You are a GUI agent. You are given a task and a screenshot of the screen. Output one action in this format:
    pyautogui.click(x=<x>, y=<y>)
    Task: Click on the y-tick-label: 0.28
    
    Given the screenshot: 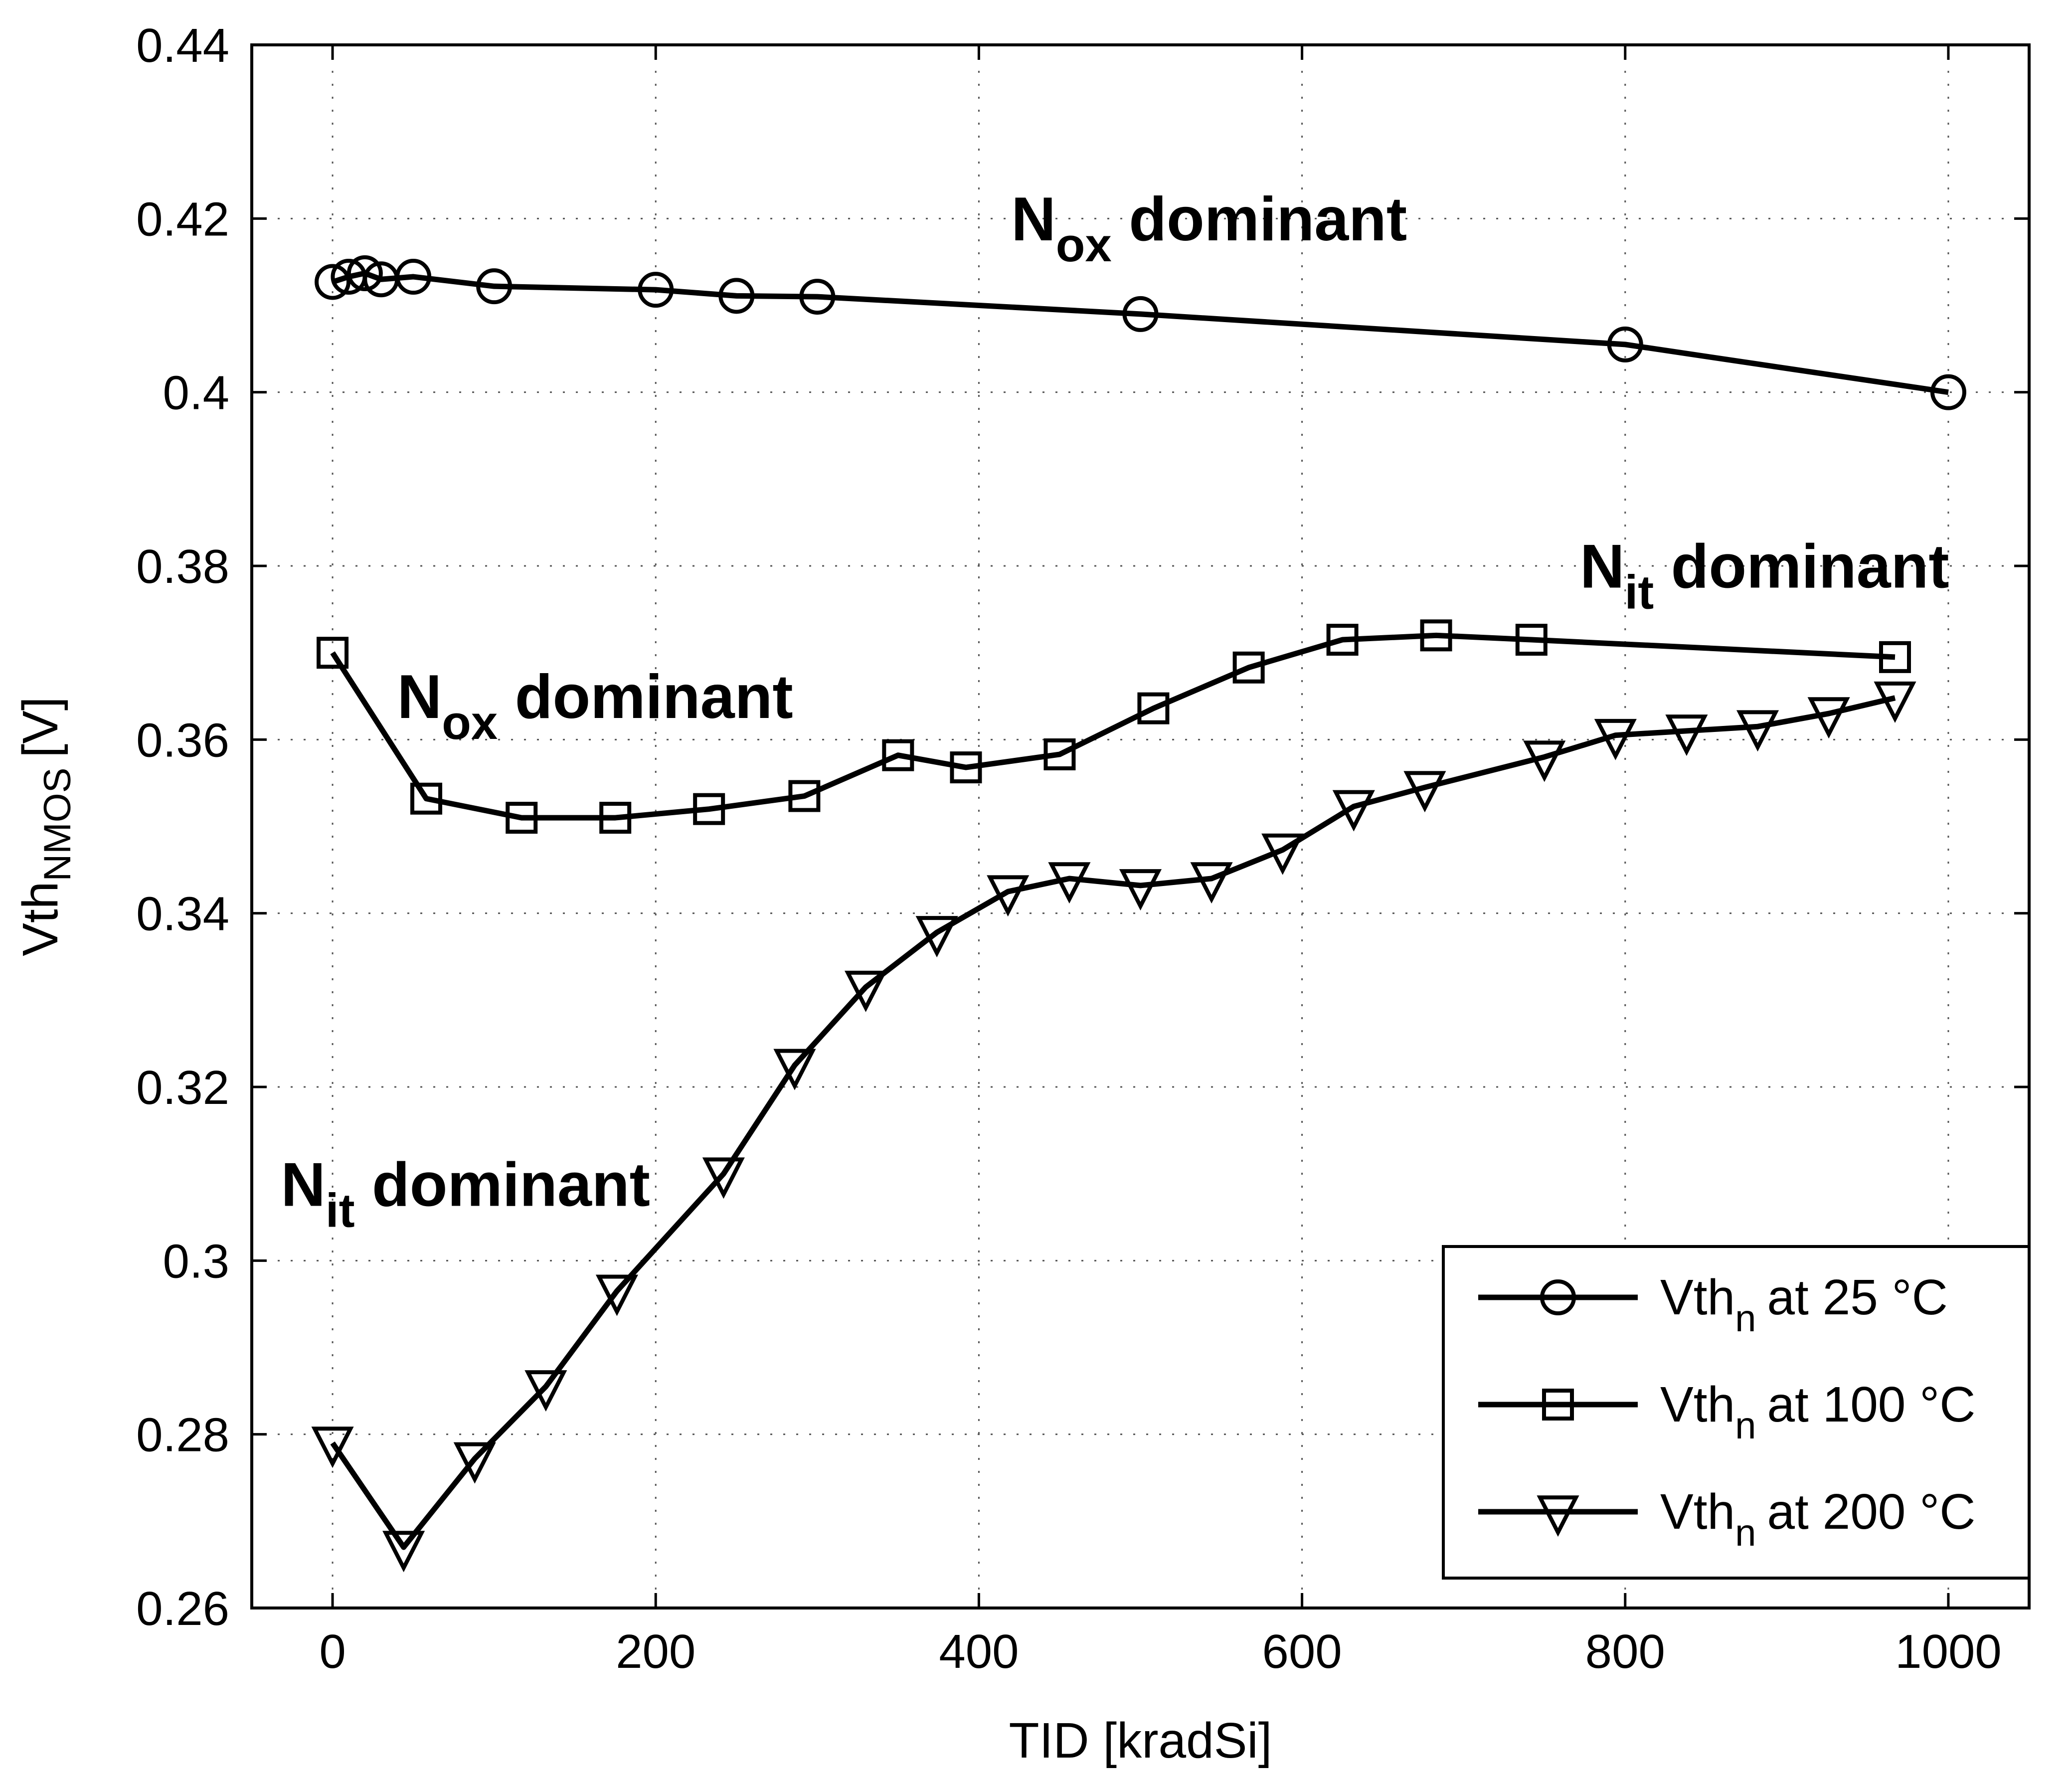 What is the action you would take?
    pyautogui.click(x=182, y=1435)
    